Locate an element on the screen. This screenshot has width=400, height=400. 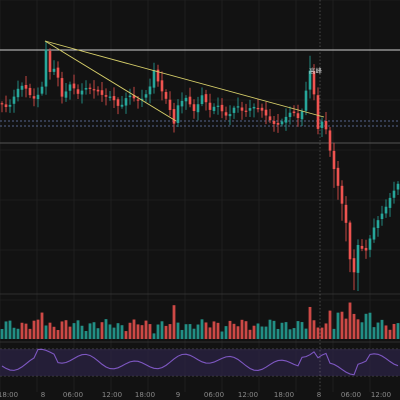
trend-lines is located at coordinates (184, 81).